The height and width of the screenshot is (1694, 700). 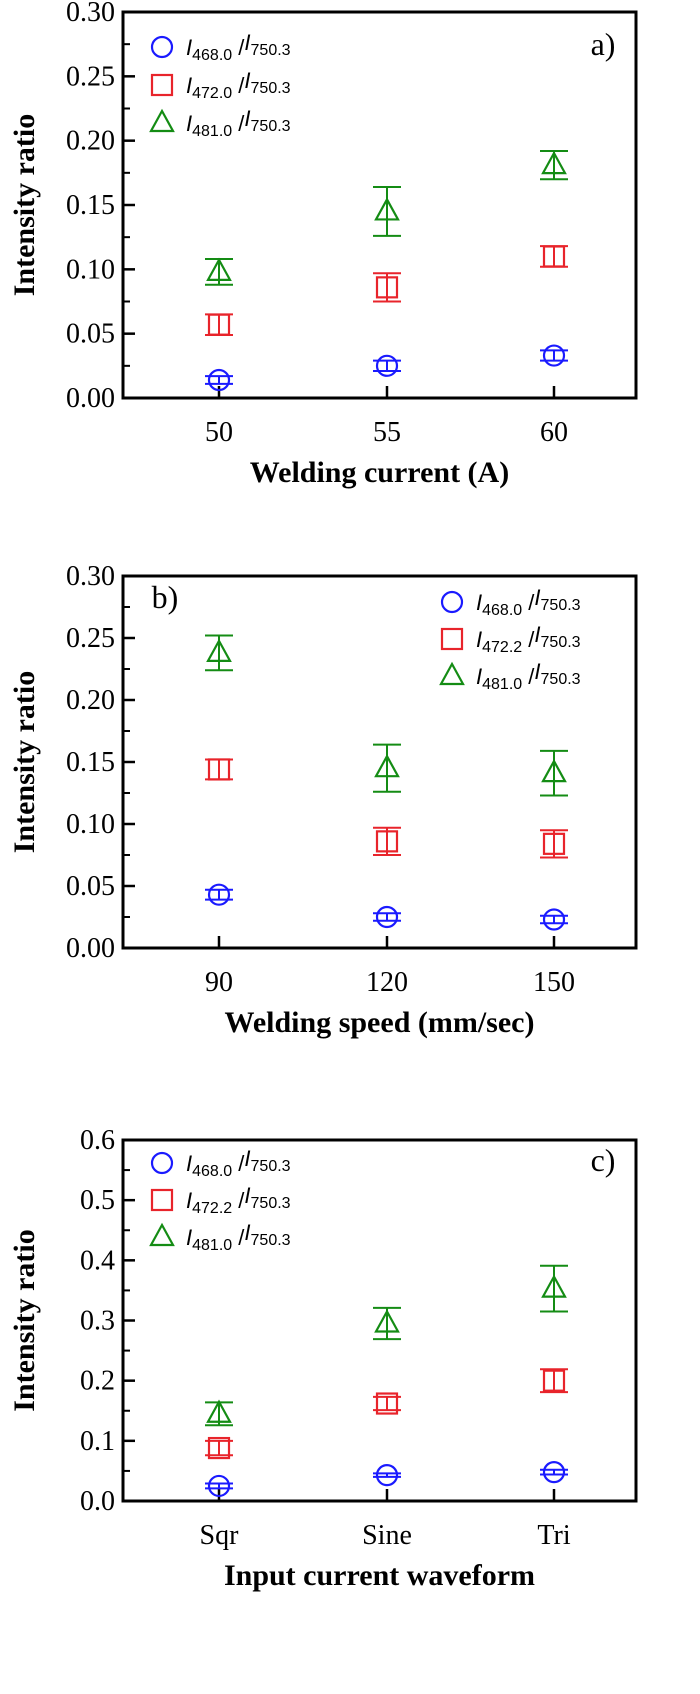 I want to click on x-tick-label: Sqr, so click(x=220, y=1535).